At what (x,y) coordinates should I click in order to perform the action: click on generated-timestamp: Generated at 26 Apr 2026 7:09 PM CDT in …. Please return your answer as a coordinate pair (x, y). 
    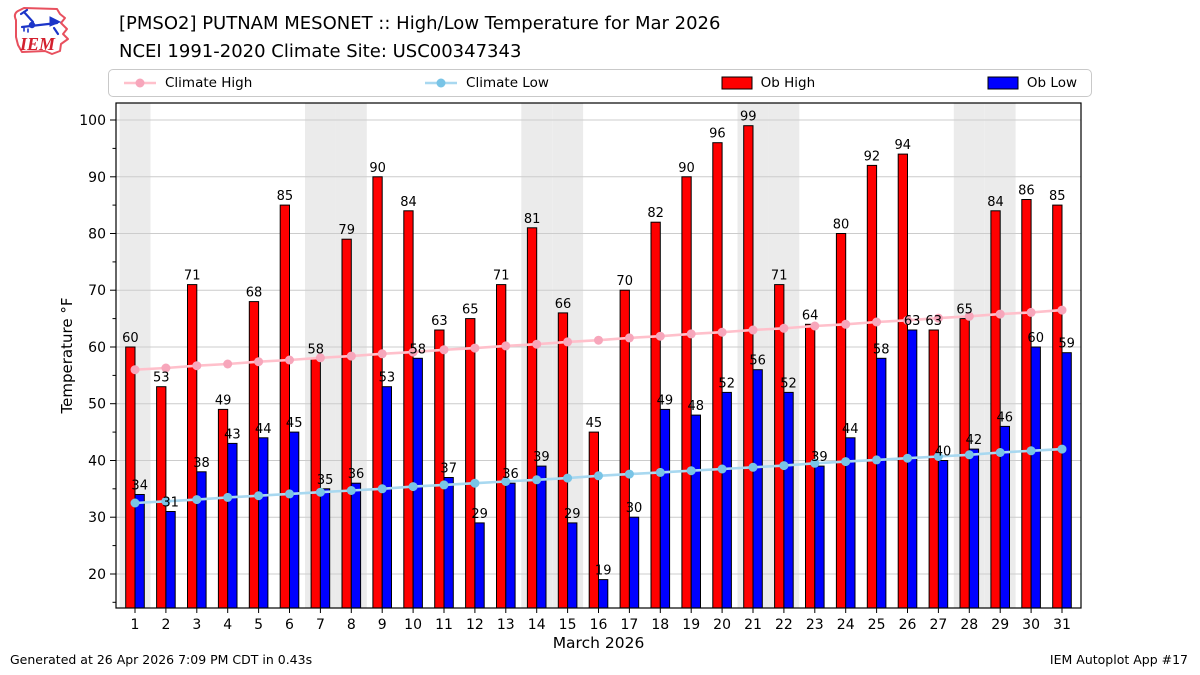
    Looking at the image, I should click on (161, 659).